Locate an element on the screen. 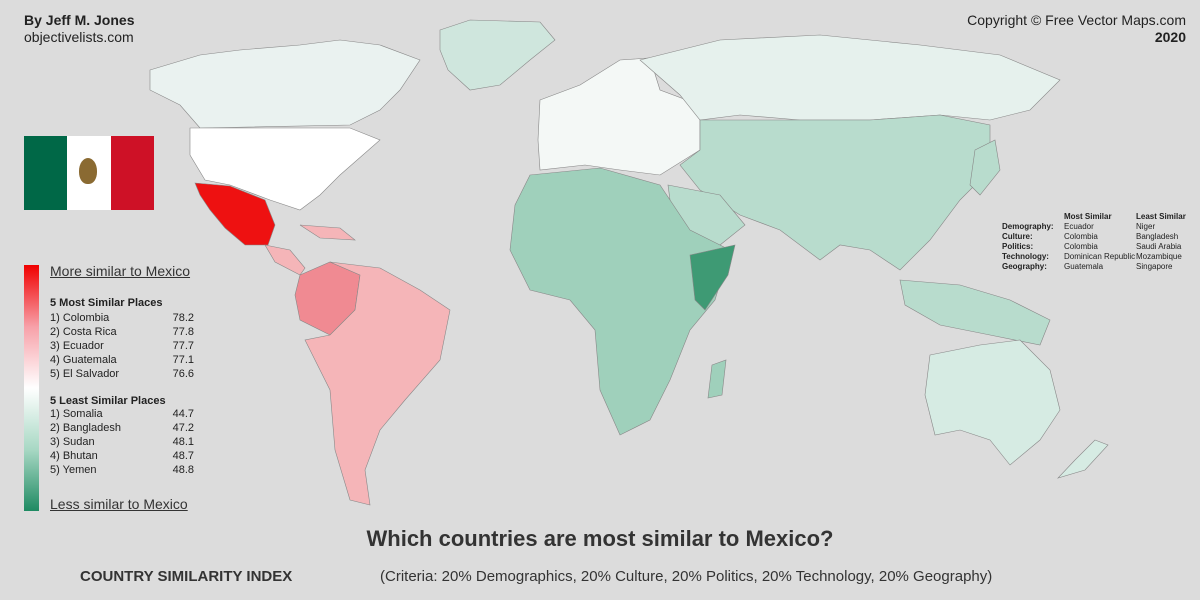 The height and width of the screenshot is (600, 1200). legend-gradient-bar is located at coordinates (31, 388).